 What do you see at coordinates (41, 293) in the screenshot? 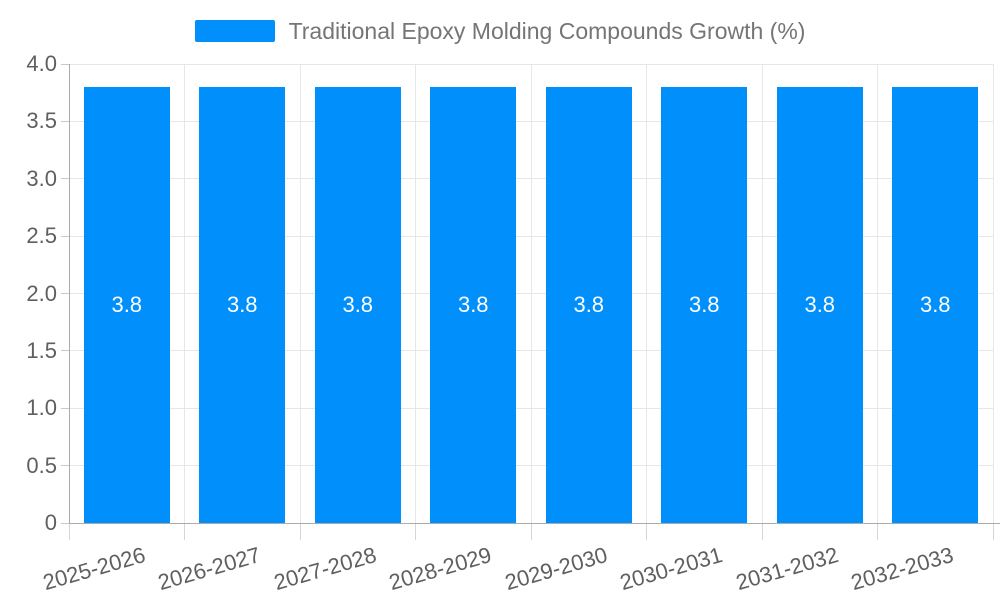
I see `y-axis-tick-label: 2.0` at bounding box center [41, 293].